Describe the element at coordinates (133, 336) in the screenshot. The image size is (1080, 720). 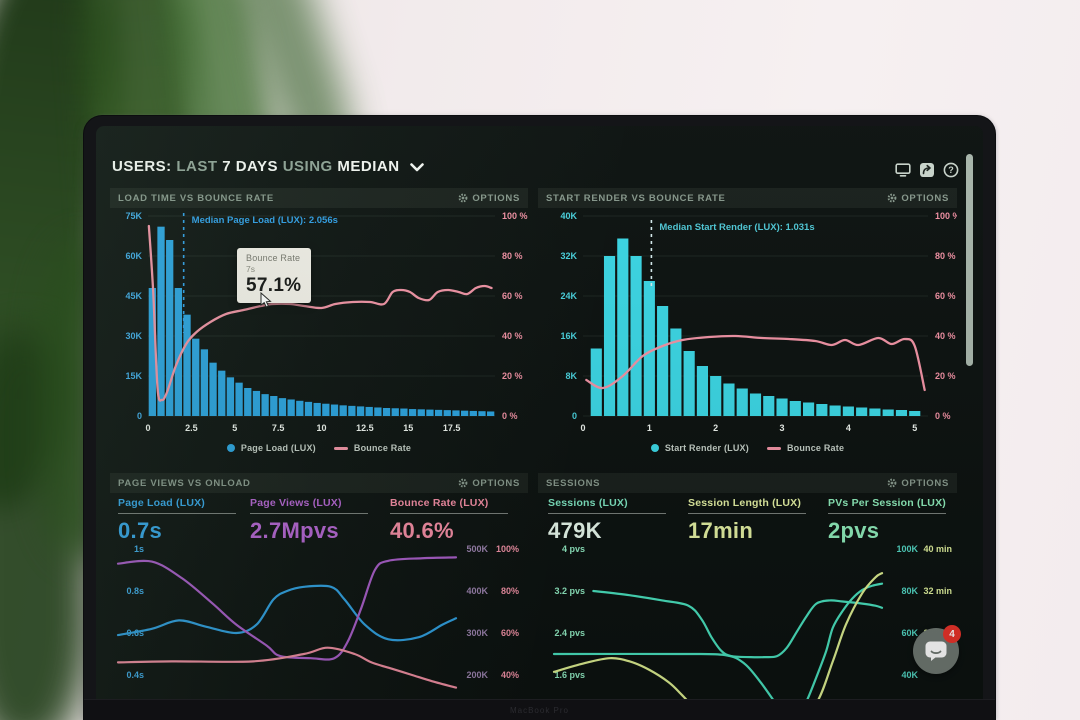
I see `y-axis-left-label: 30K` at that location.